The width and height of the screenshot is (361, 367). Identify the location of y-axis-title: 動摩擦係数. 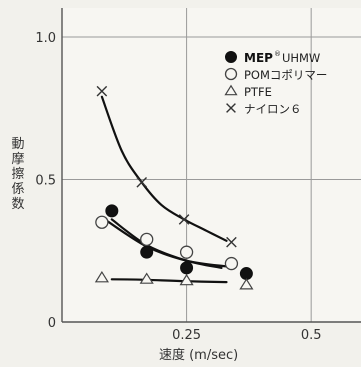
(17, 174).